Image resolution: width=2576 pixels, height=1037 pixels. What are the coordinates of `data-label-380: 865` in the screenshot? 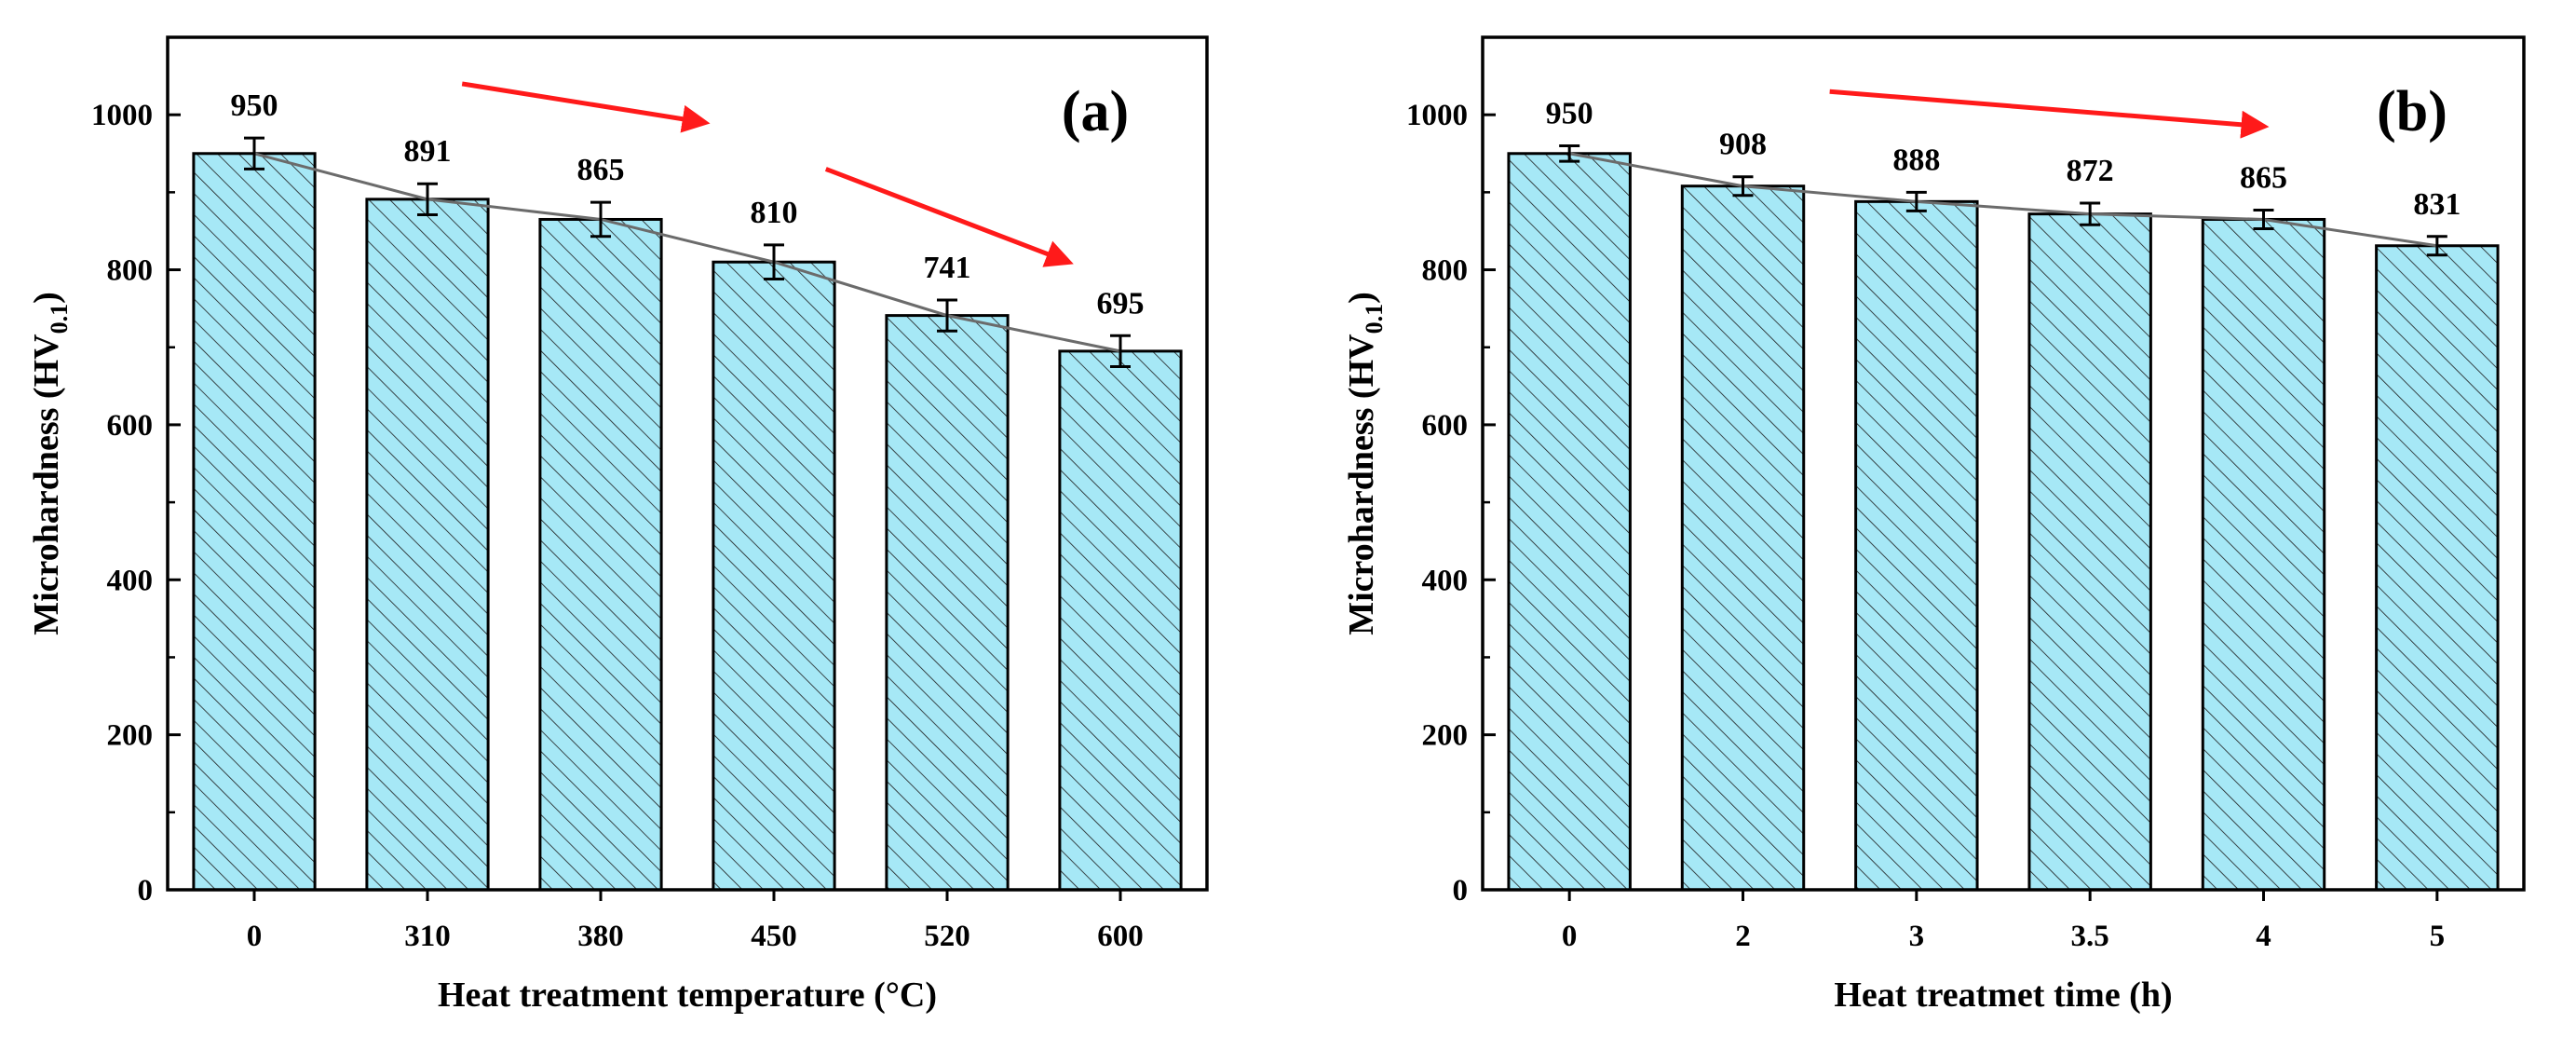 It's located at (601, 170).